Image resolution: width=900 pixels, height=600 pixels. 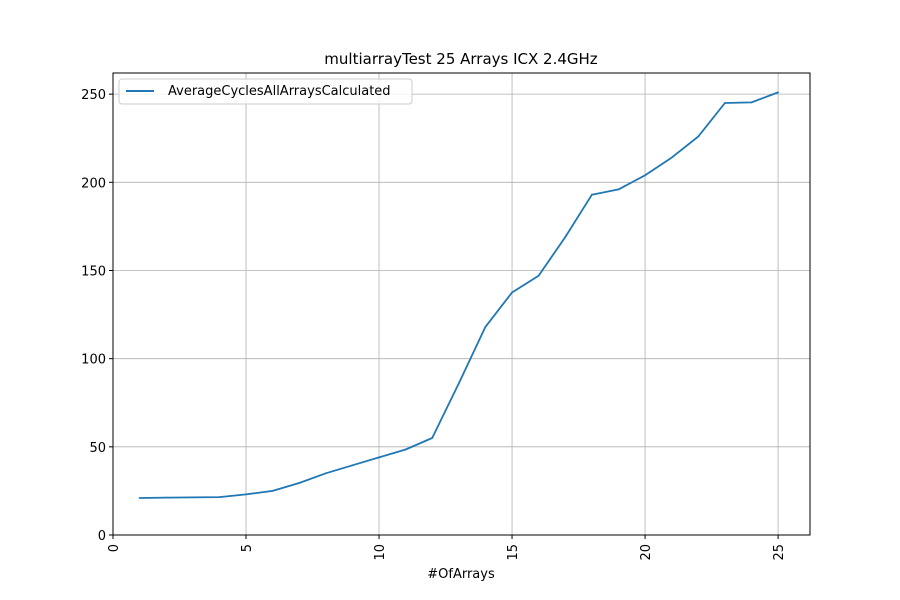 What do you see at coordinates (461, 59) in the screenshot?
I see `chart-title: multiarrayTest 25 Arrays ICX 2.4GHz` at bounding box center [461, 59].